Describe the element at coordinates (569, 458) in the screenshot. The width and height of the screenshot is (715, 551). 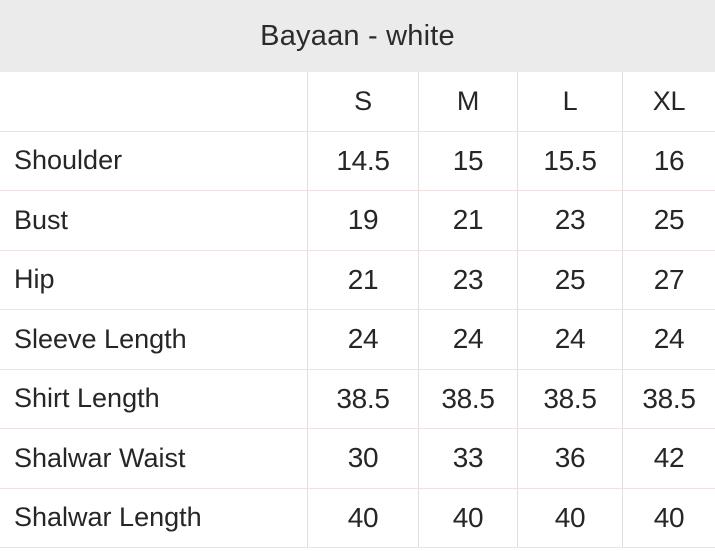
I see `size-value-cell: 36` at that location.